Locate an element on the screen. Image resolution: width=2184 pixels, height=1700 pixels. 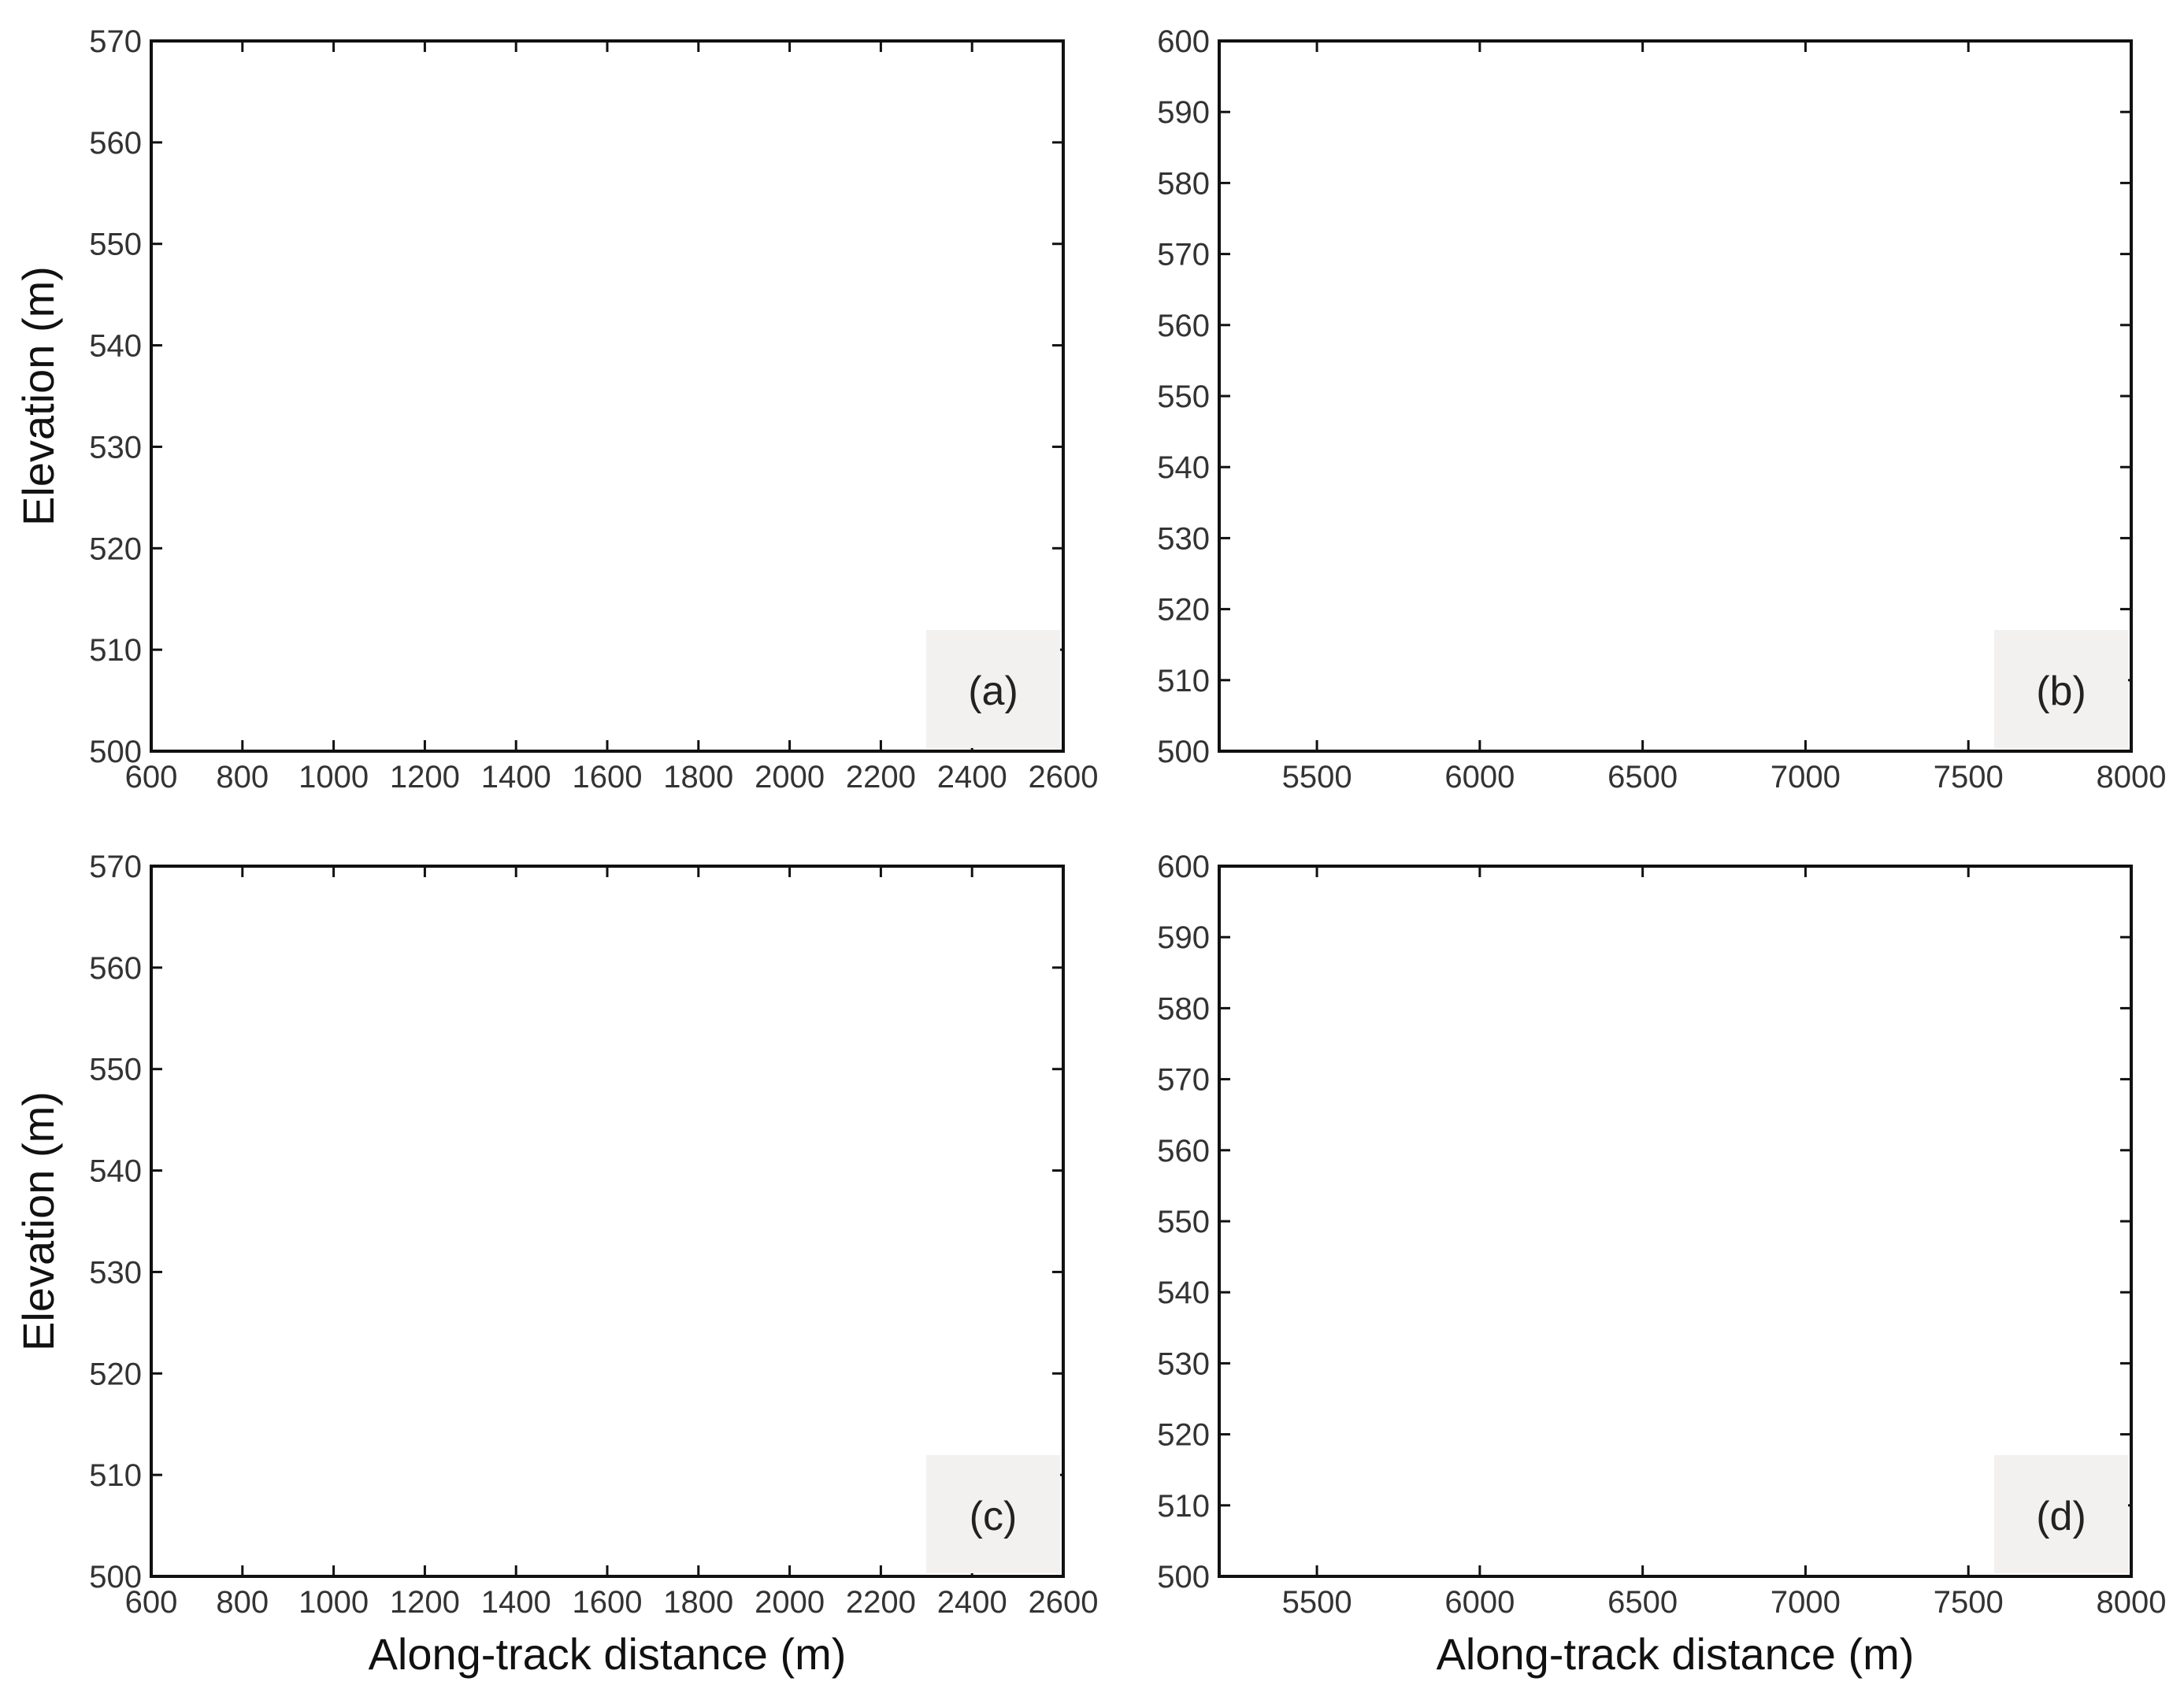
panel-label: (a) is located at coordinates (993, 692).